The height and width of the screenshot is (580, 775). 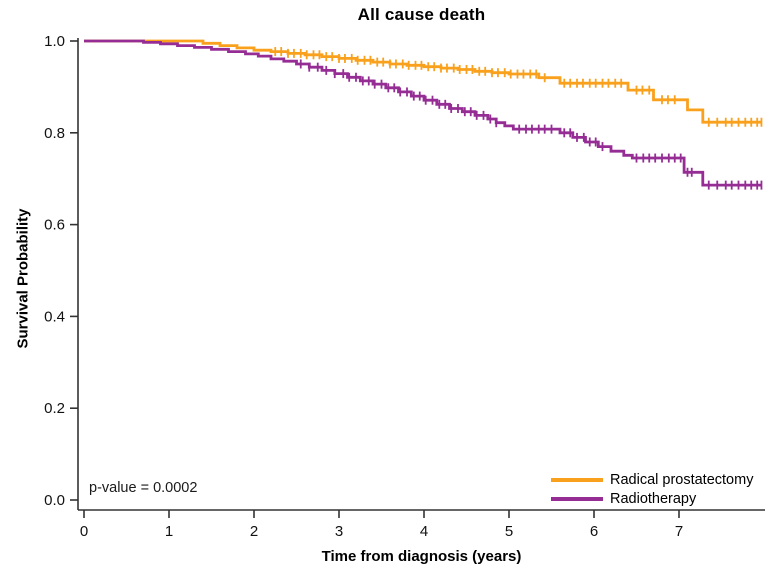 I want to click on legend-label: Radiotherapy, so click(x=653, y=498).